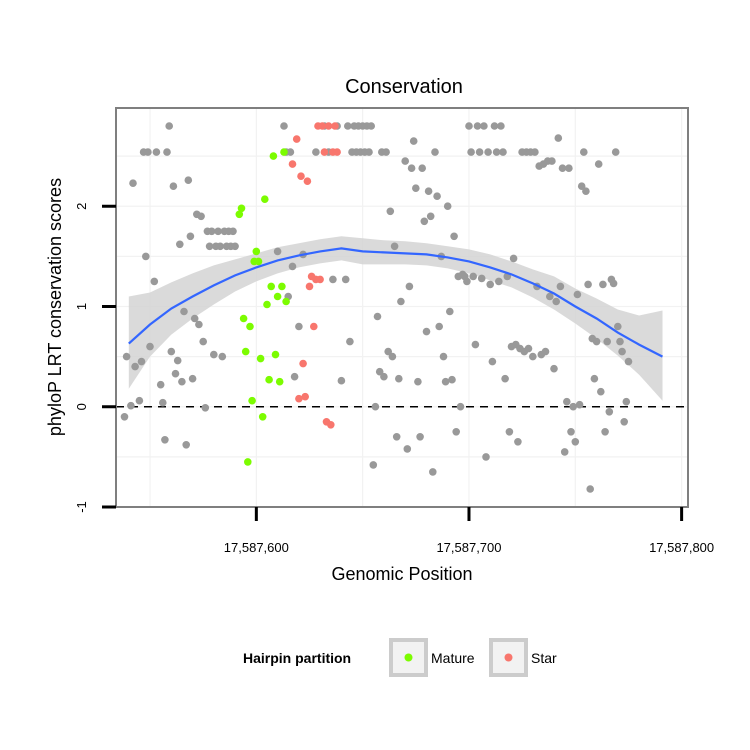  I want to click on smooth-line-layer, so click(396, 302).